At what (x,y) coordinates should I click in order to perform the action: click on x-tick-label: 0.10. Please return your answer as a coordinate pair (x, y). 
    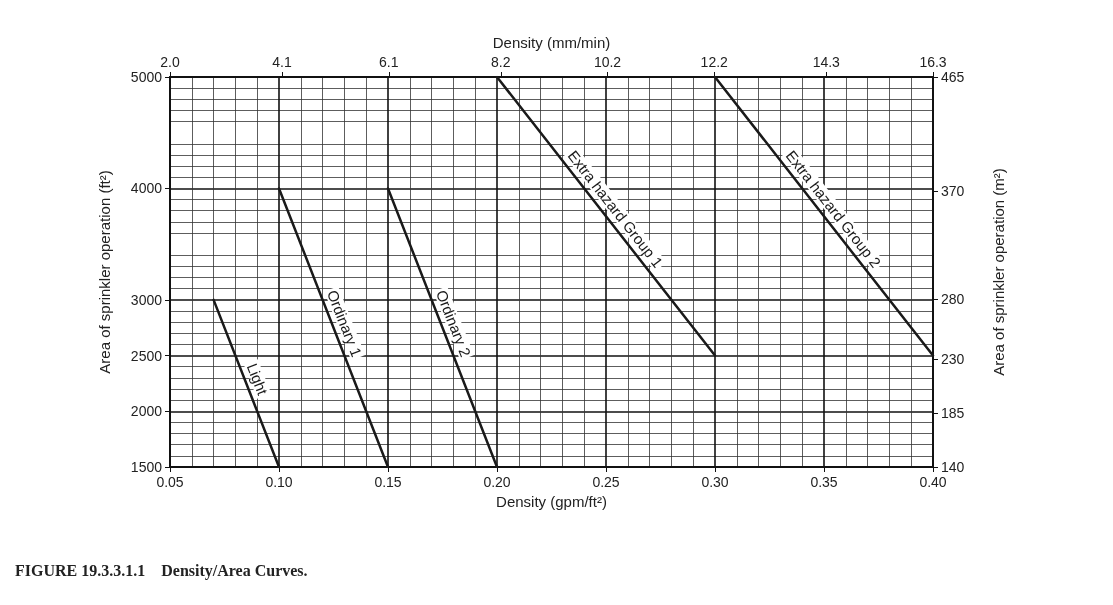
    Looking at the image, I should click on (279, 482).